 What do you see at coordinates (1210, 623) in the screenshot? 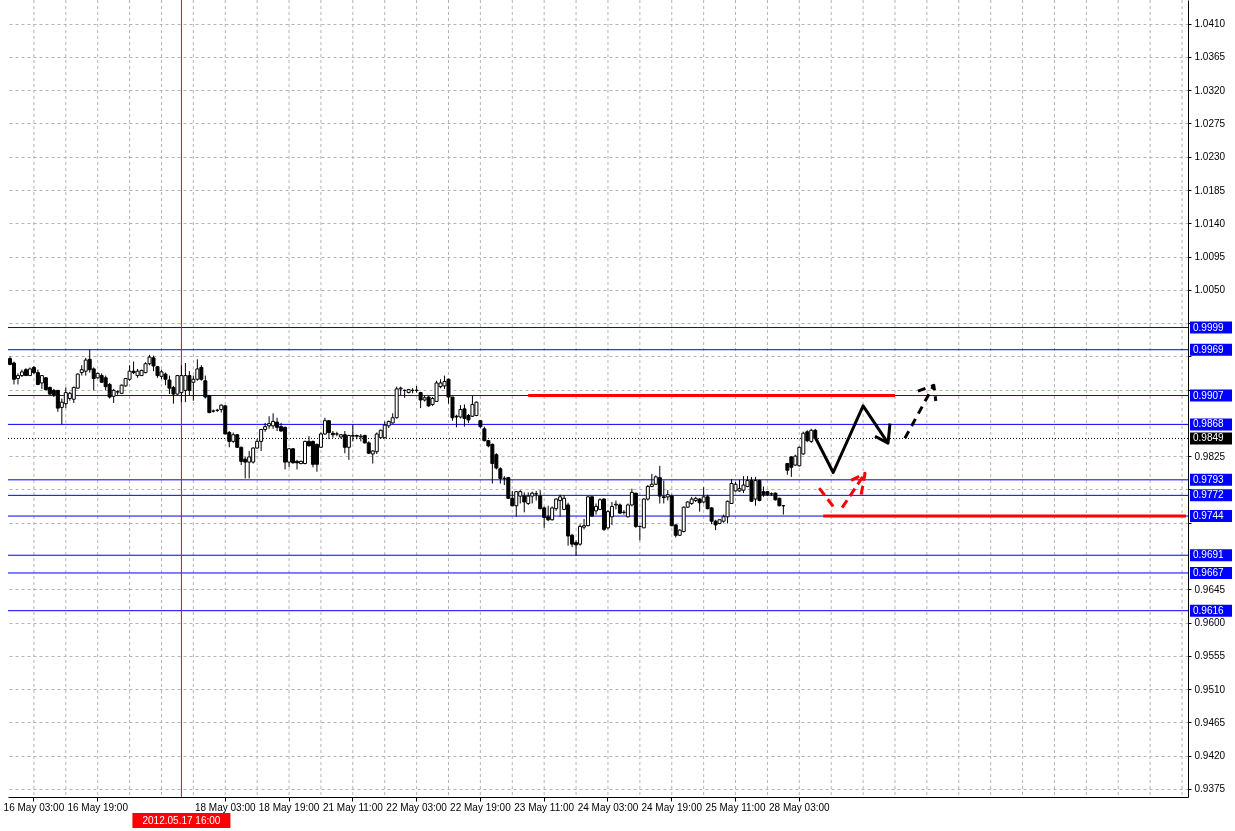
I see `y-tick-label: 0.9600` at bounding box center [1210, 623].